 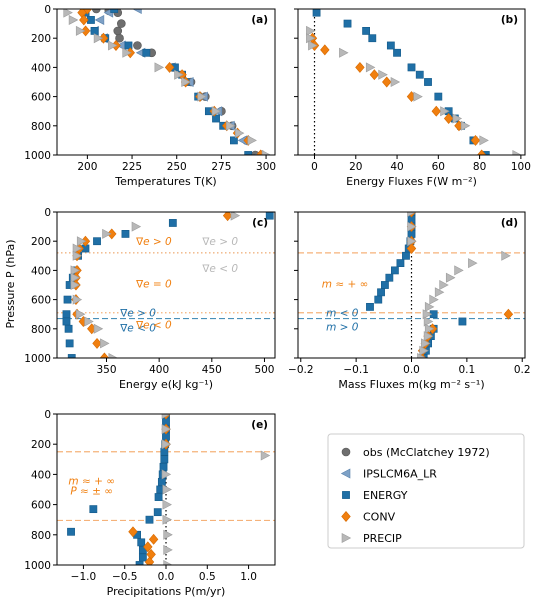 What do you see at coordinates (345, 473) in the screenshot?
I see `legend-marker-ipsl` at bounding box center [345, 473].